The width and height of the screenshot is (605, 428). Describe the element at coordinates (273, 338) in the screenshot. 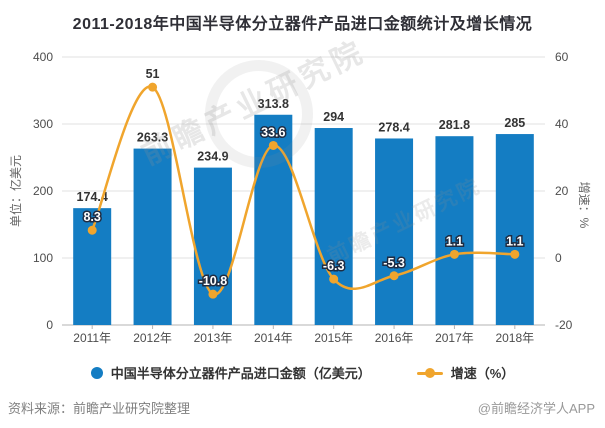

I see `svg-text: 2014年` at that location.